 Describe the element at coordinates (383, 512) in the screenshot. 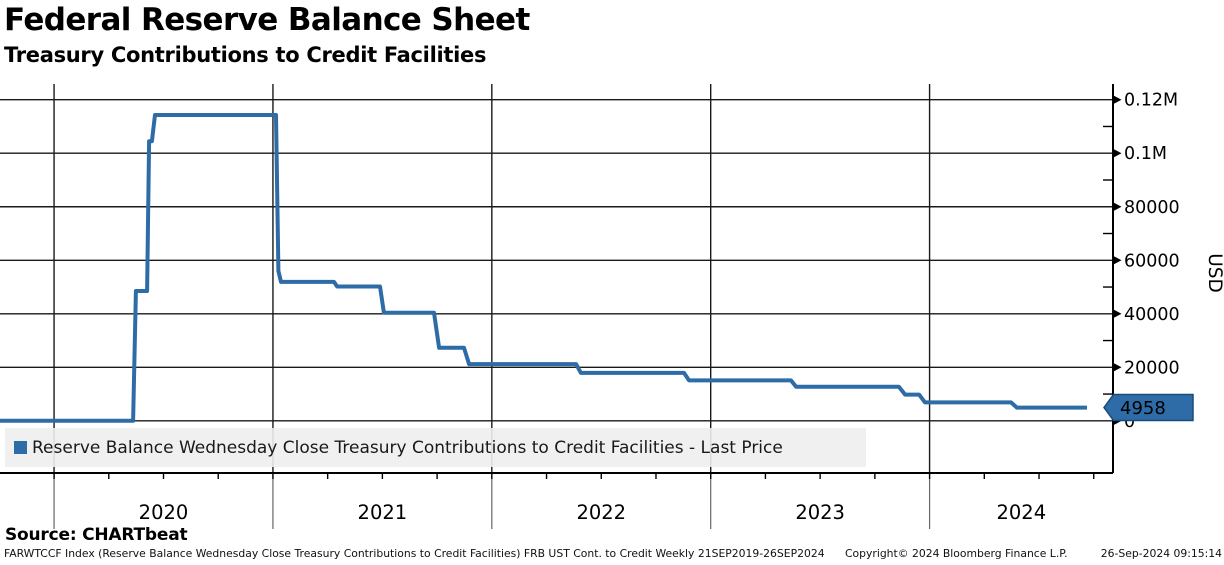

I see `x-axis-year-label: 2021` at that location.